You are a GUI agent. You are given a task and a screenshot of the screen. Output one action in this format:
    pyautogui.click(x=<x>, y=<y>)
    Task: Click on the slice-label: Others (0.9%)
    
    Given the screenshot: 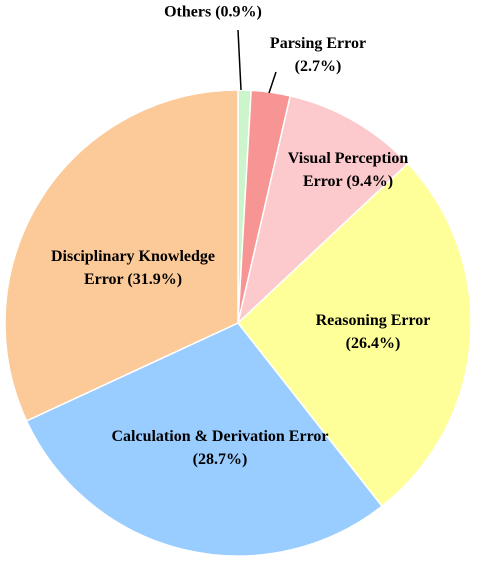 What is the action you would take?
    pyautogui.click(x=213, y=12)
    